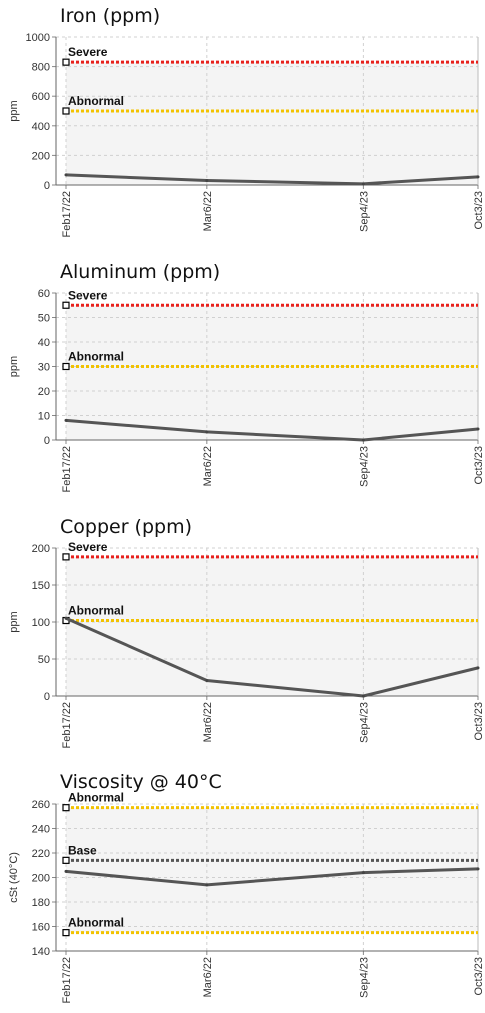 Image resolution: width=485 pixels, height=1013 pixels. I want to click on y-tick-label: 260, so click(41, 805).